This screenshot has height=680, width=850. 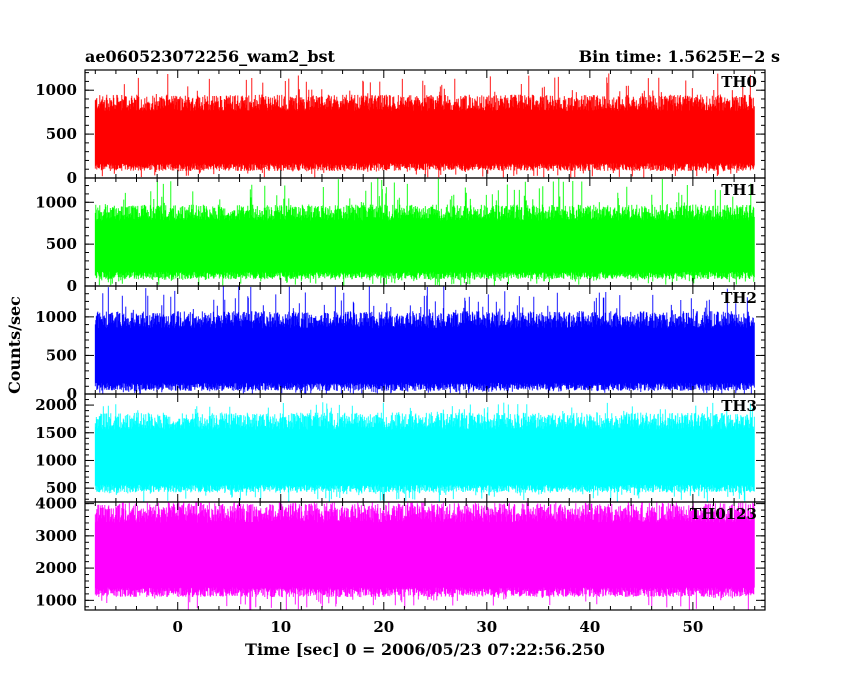 I want to click on x-axis-label: Time [sec] 0 = 2006/05/23 07:22:56.250, so click(x=425, y=649).